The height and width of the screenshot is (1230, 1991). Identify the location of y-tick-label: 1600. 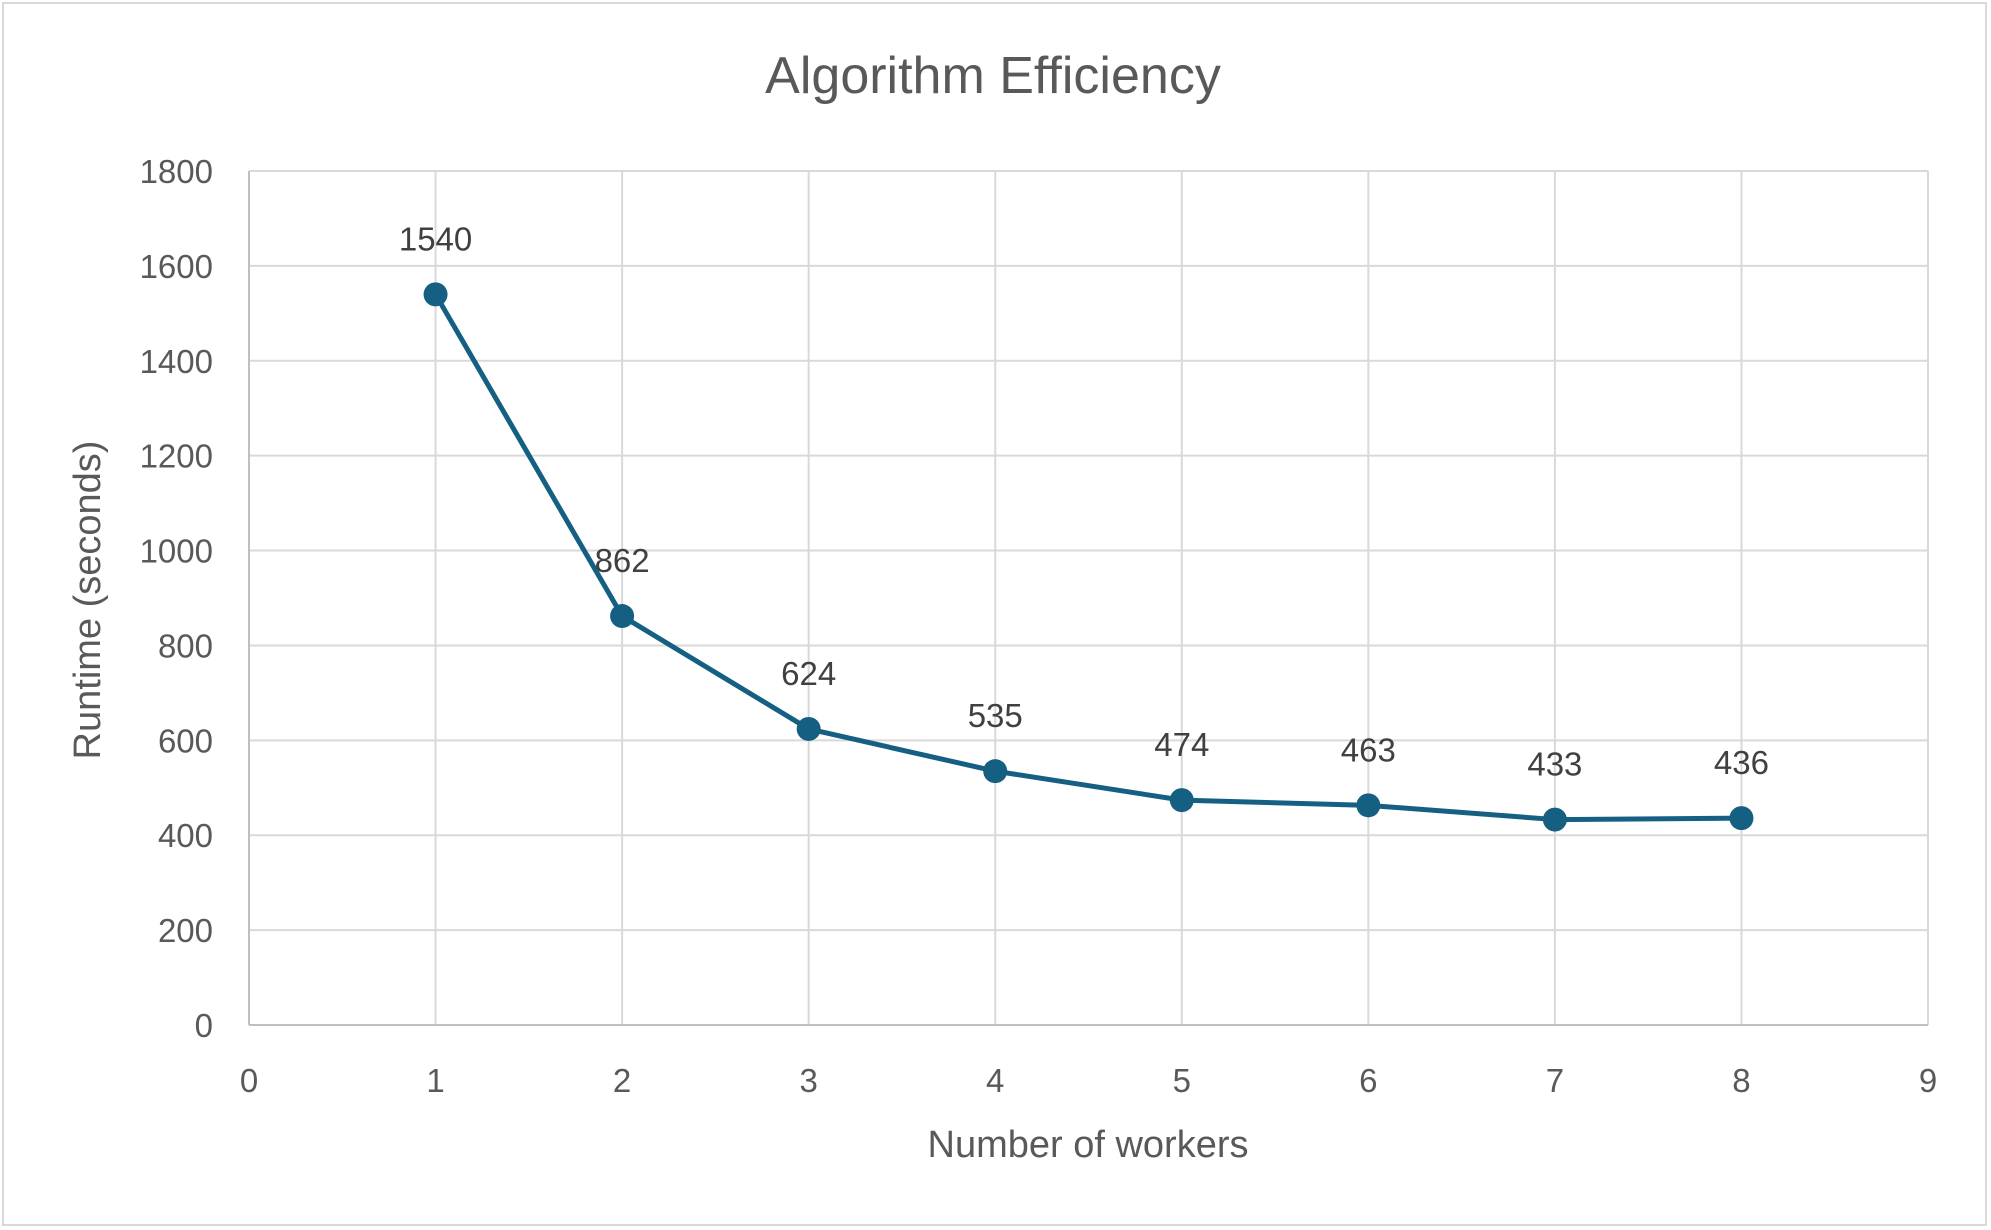
(176, 266).